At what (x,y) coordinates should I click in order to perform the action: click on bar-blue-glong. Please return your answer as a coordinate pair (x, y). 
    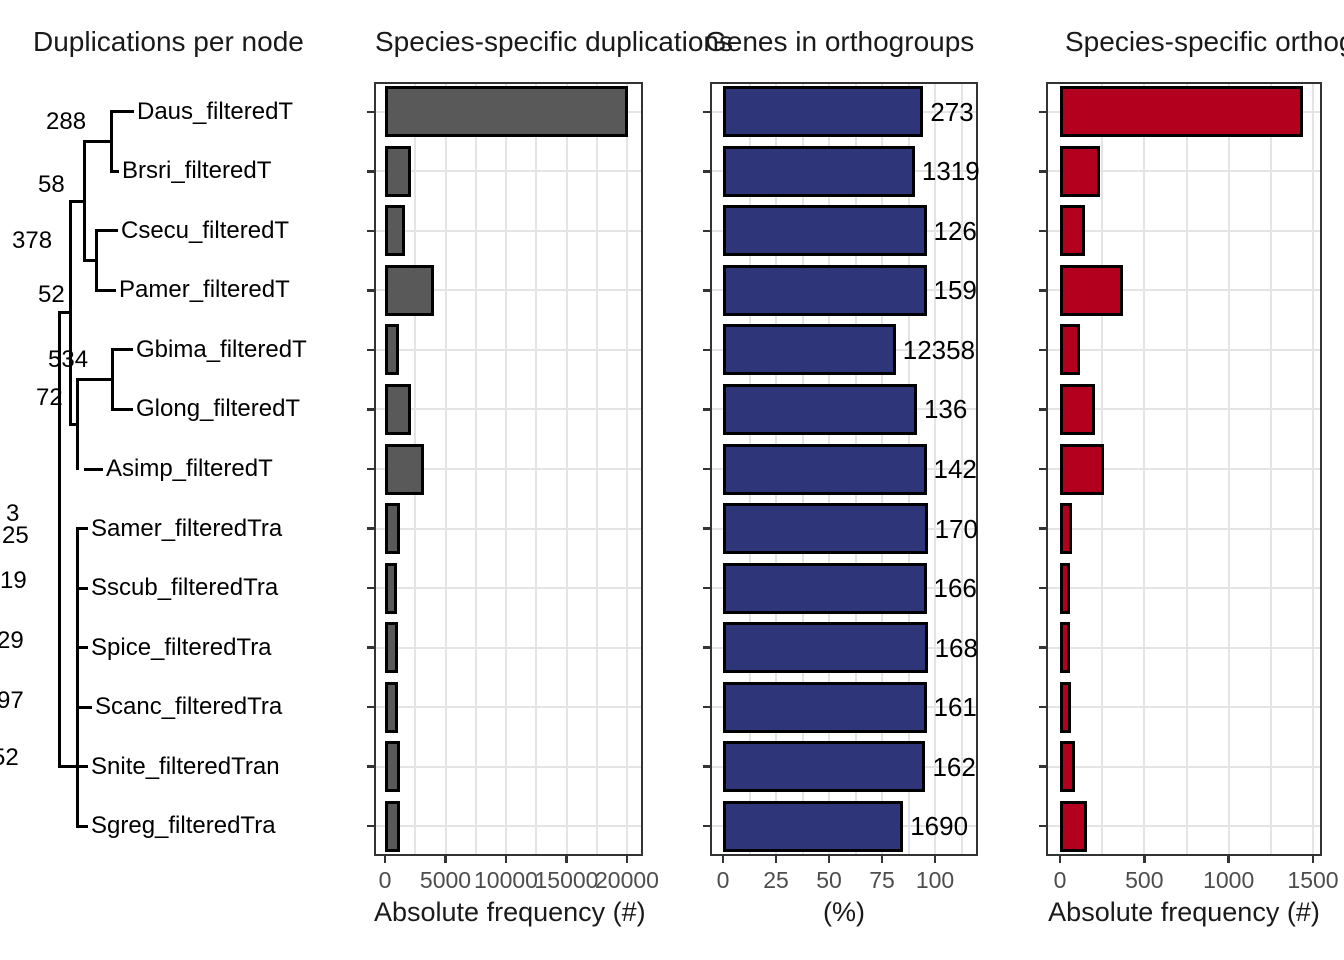
    Looking at the image, I should click on (820, 409).